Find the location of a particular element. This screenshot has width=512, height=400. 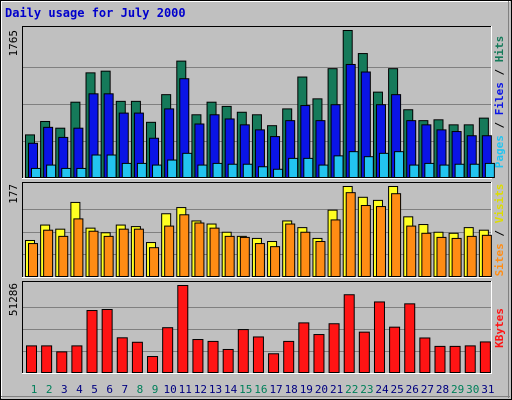

day-label: 13 is located at coordinates (215, 389).